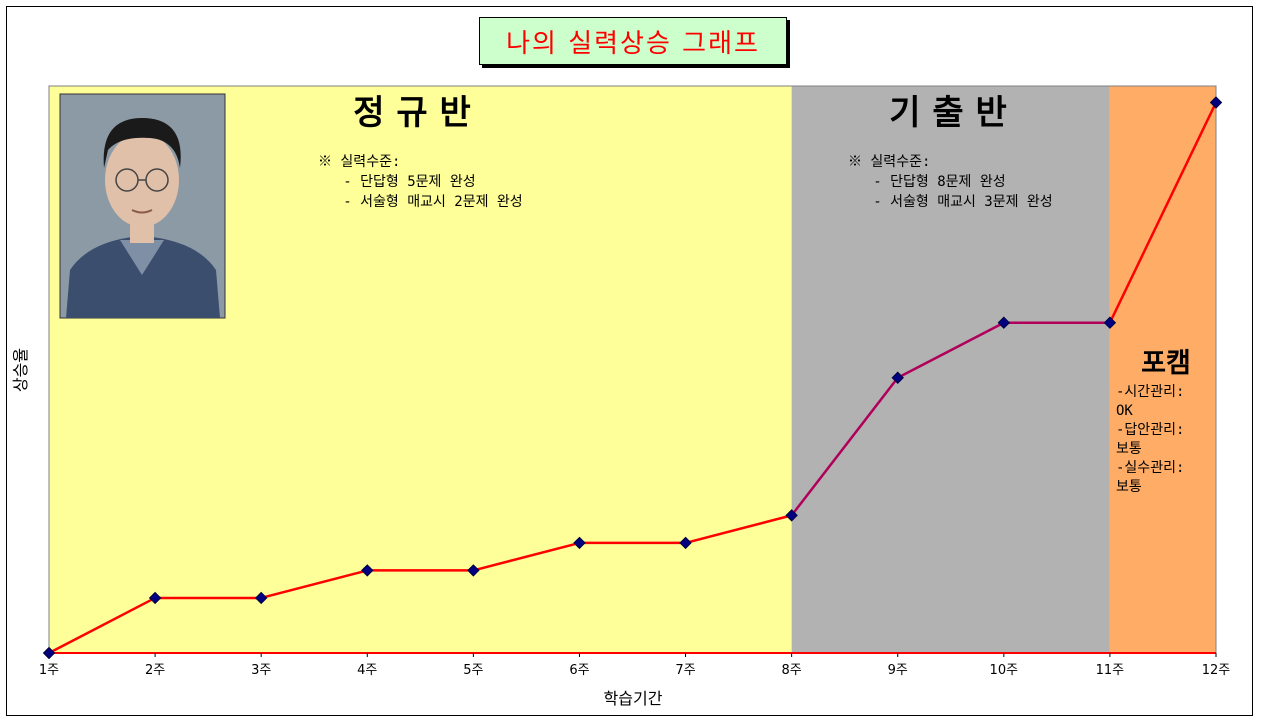 The width and height of the screenshot is (1261, 723). Describe the element at coordinates (359, 162) in the screenshot. I see `phase-note-regular: ※ 실력수준:` at that location.